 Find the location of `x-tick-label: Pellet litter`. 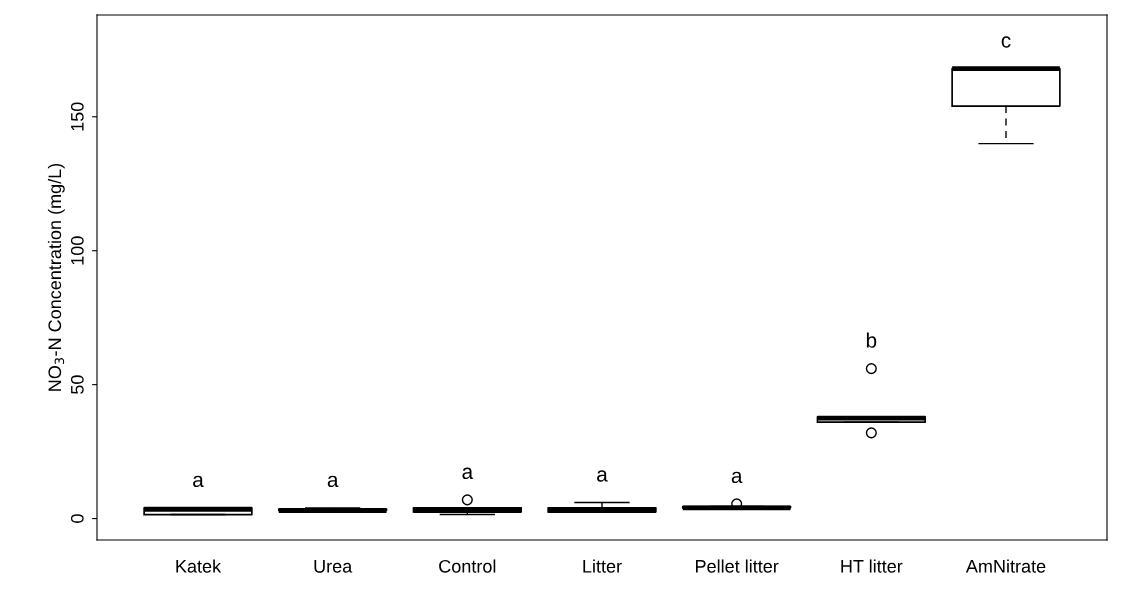

x-tick-label: Pellet litter is located at coordinates (737, 566).